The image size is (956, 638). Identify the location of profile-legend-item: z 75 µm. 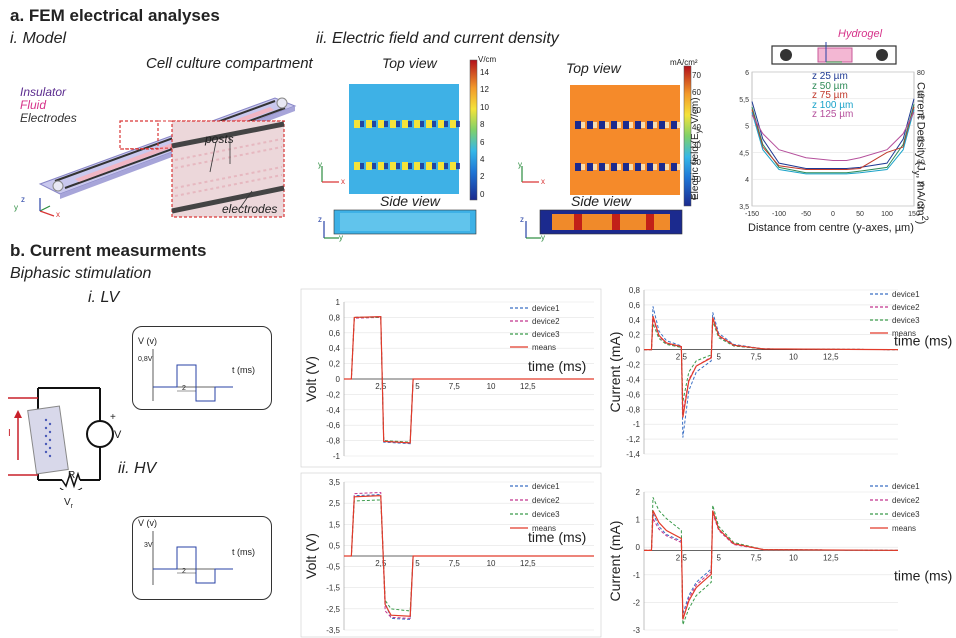
(830, 95).